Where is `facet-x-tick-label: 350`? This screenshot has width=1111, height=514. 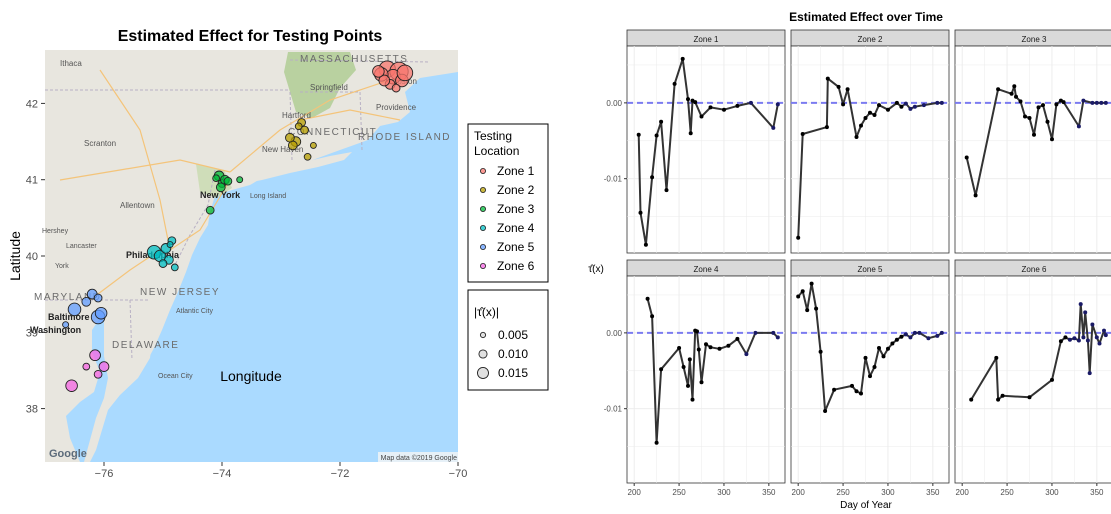 facet-x-tick-label: 350 is located at coordinates (933, 492).